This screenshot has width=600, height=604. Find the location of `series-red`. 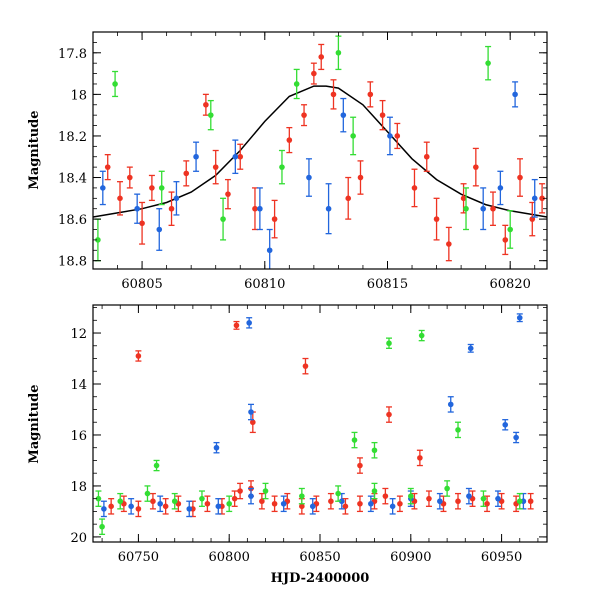

series-red is located at coordinates (321, 499).